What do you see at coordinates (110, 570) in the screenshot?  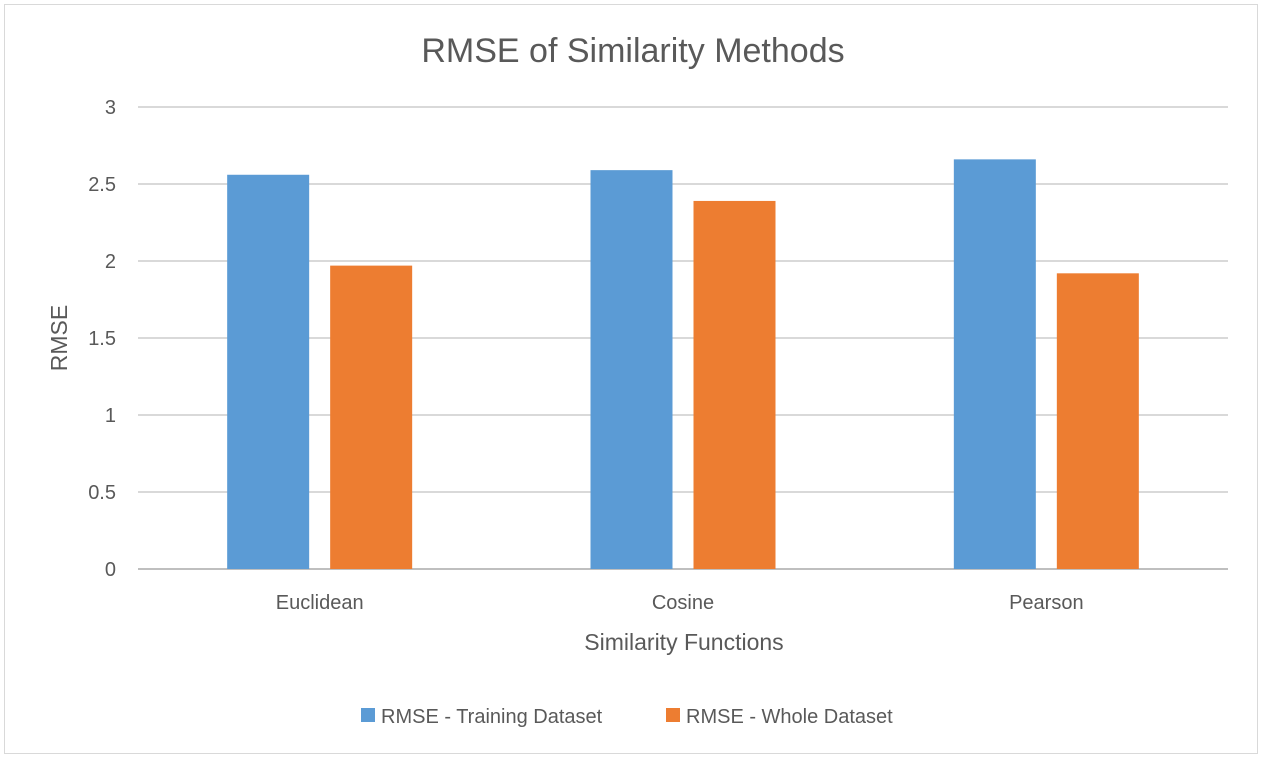 I see `y-tick-label: 0` at bounding box center [110, 570].